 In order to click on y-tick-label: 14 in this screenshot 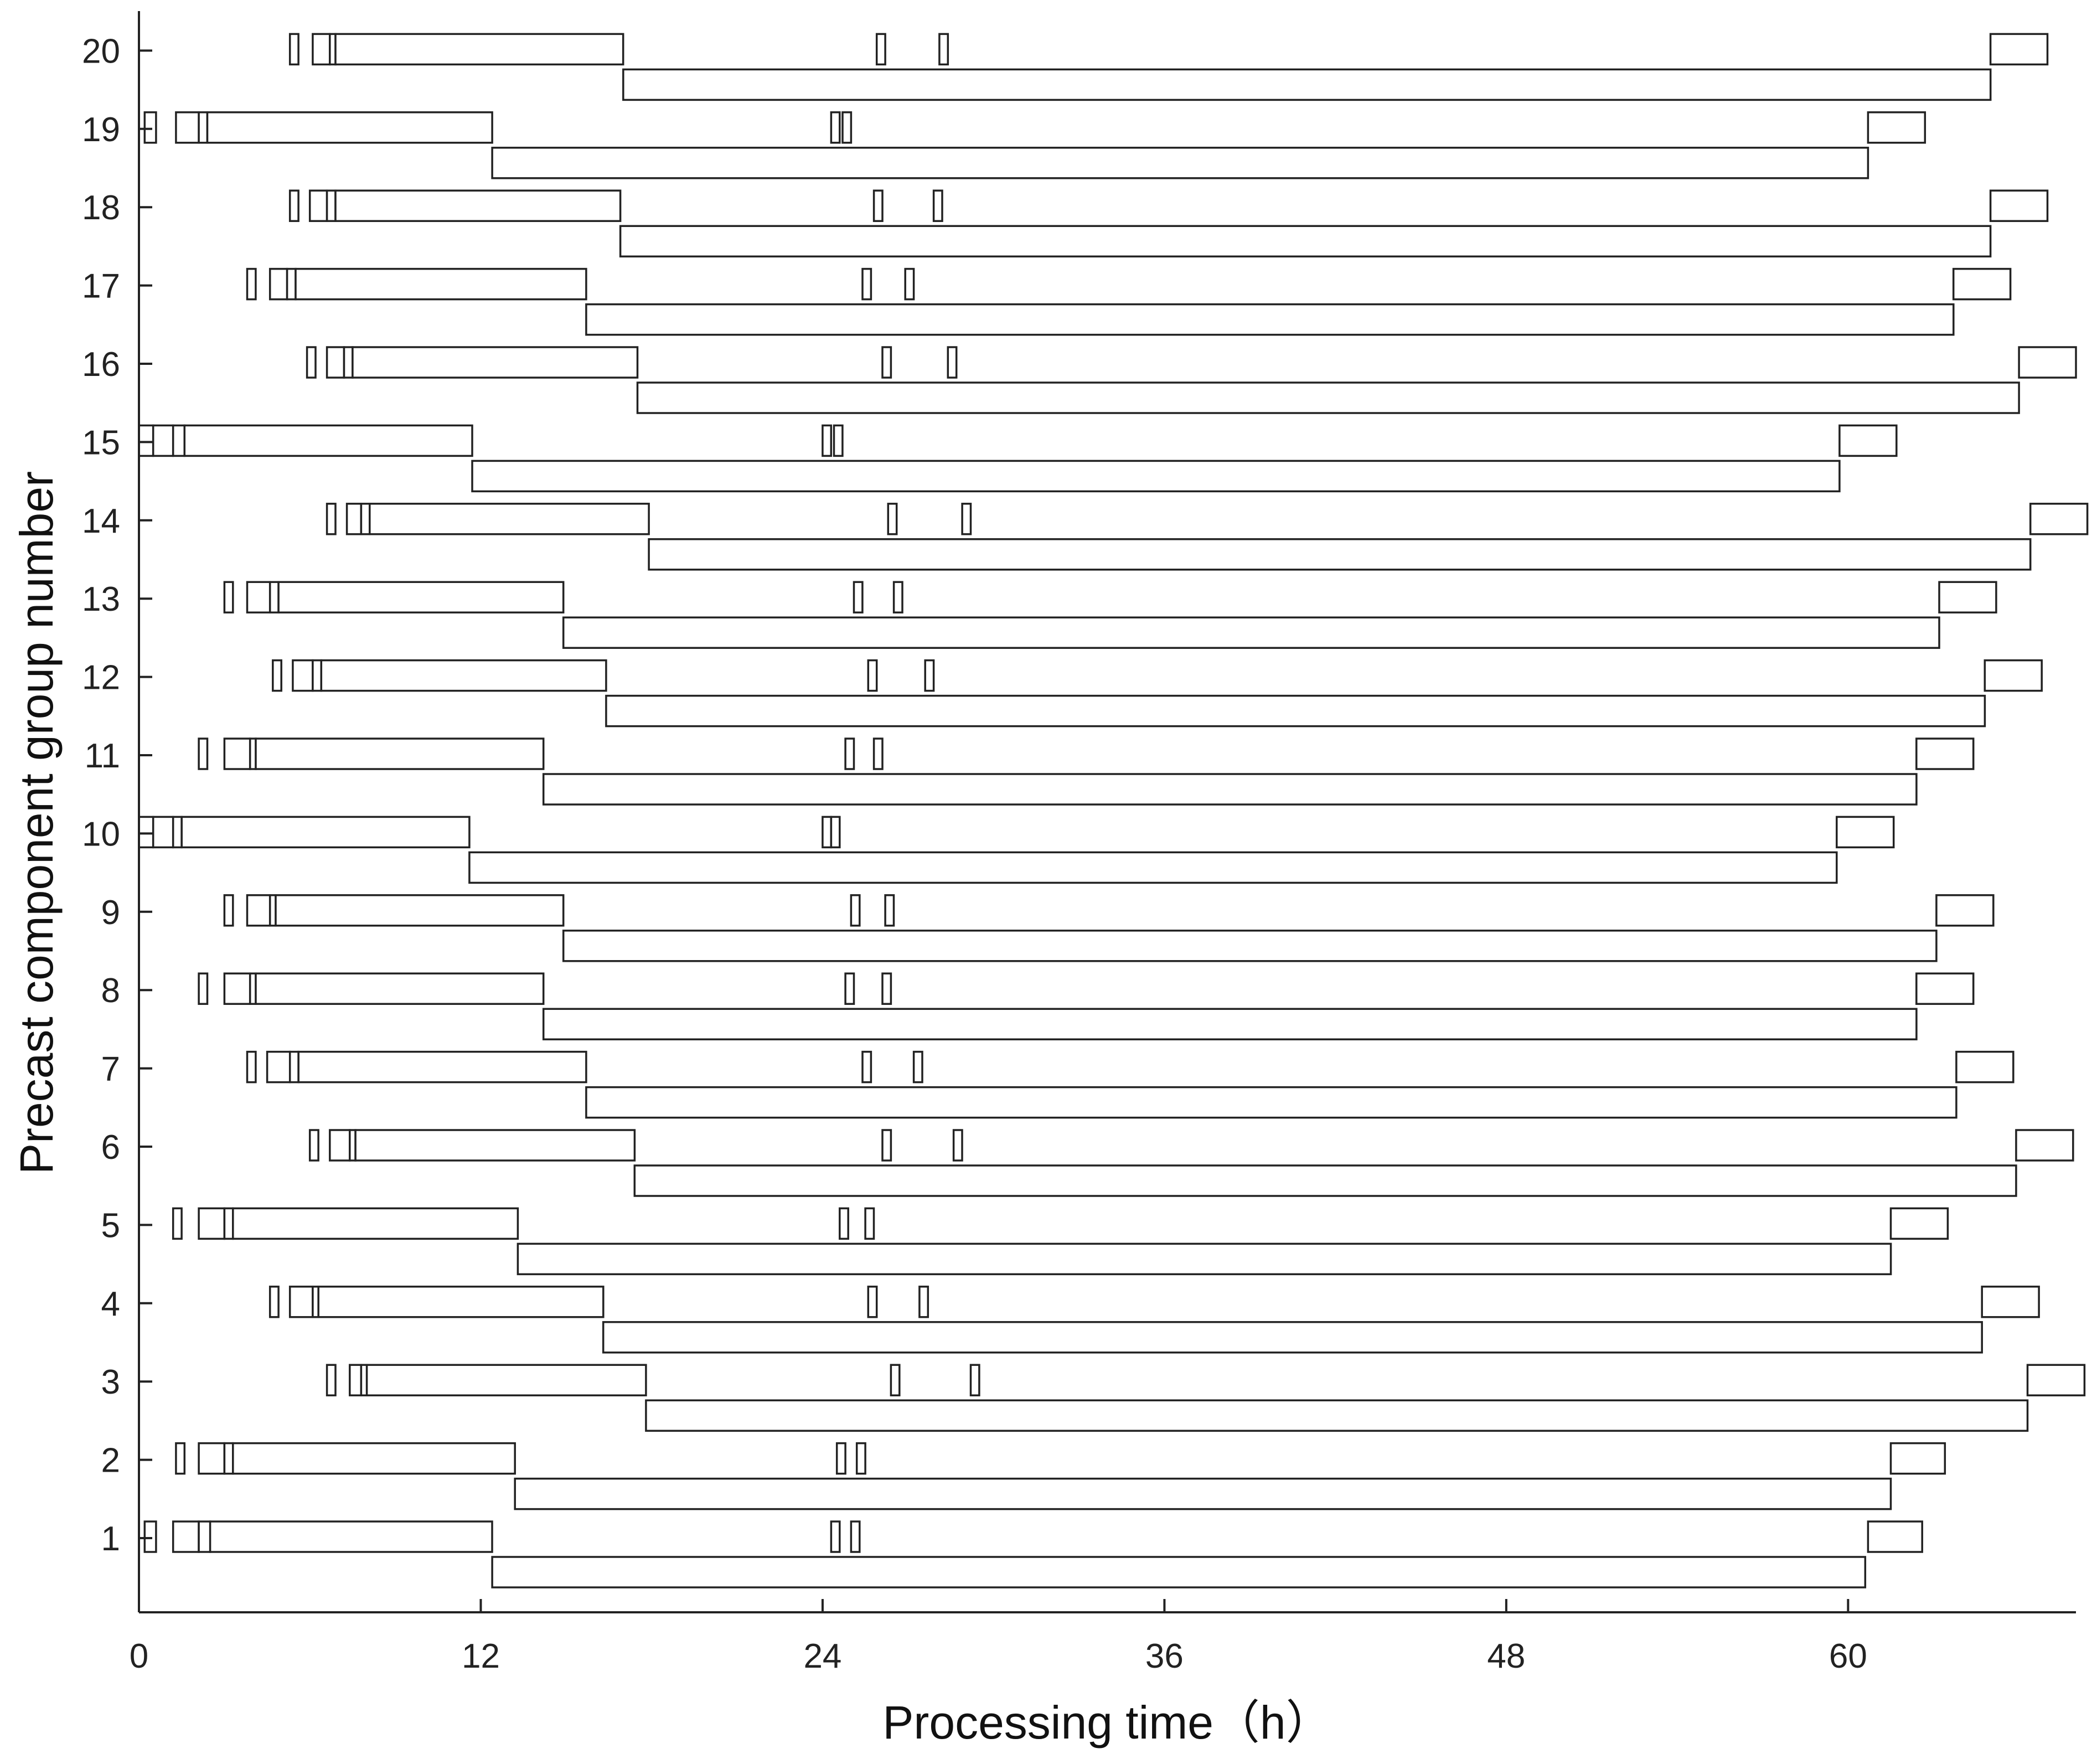, I will do `click(101, 521)`.